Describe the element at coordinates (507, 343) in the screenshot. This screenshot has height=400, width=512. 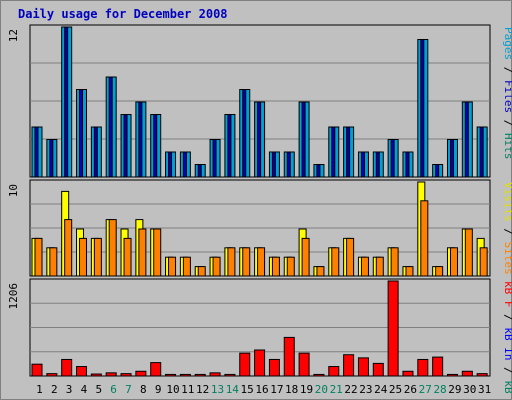
I see `legend-entry: kB In` at that location.